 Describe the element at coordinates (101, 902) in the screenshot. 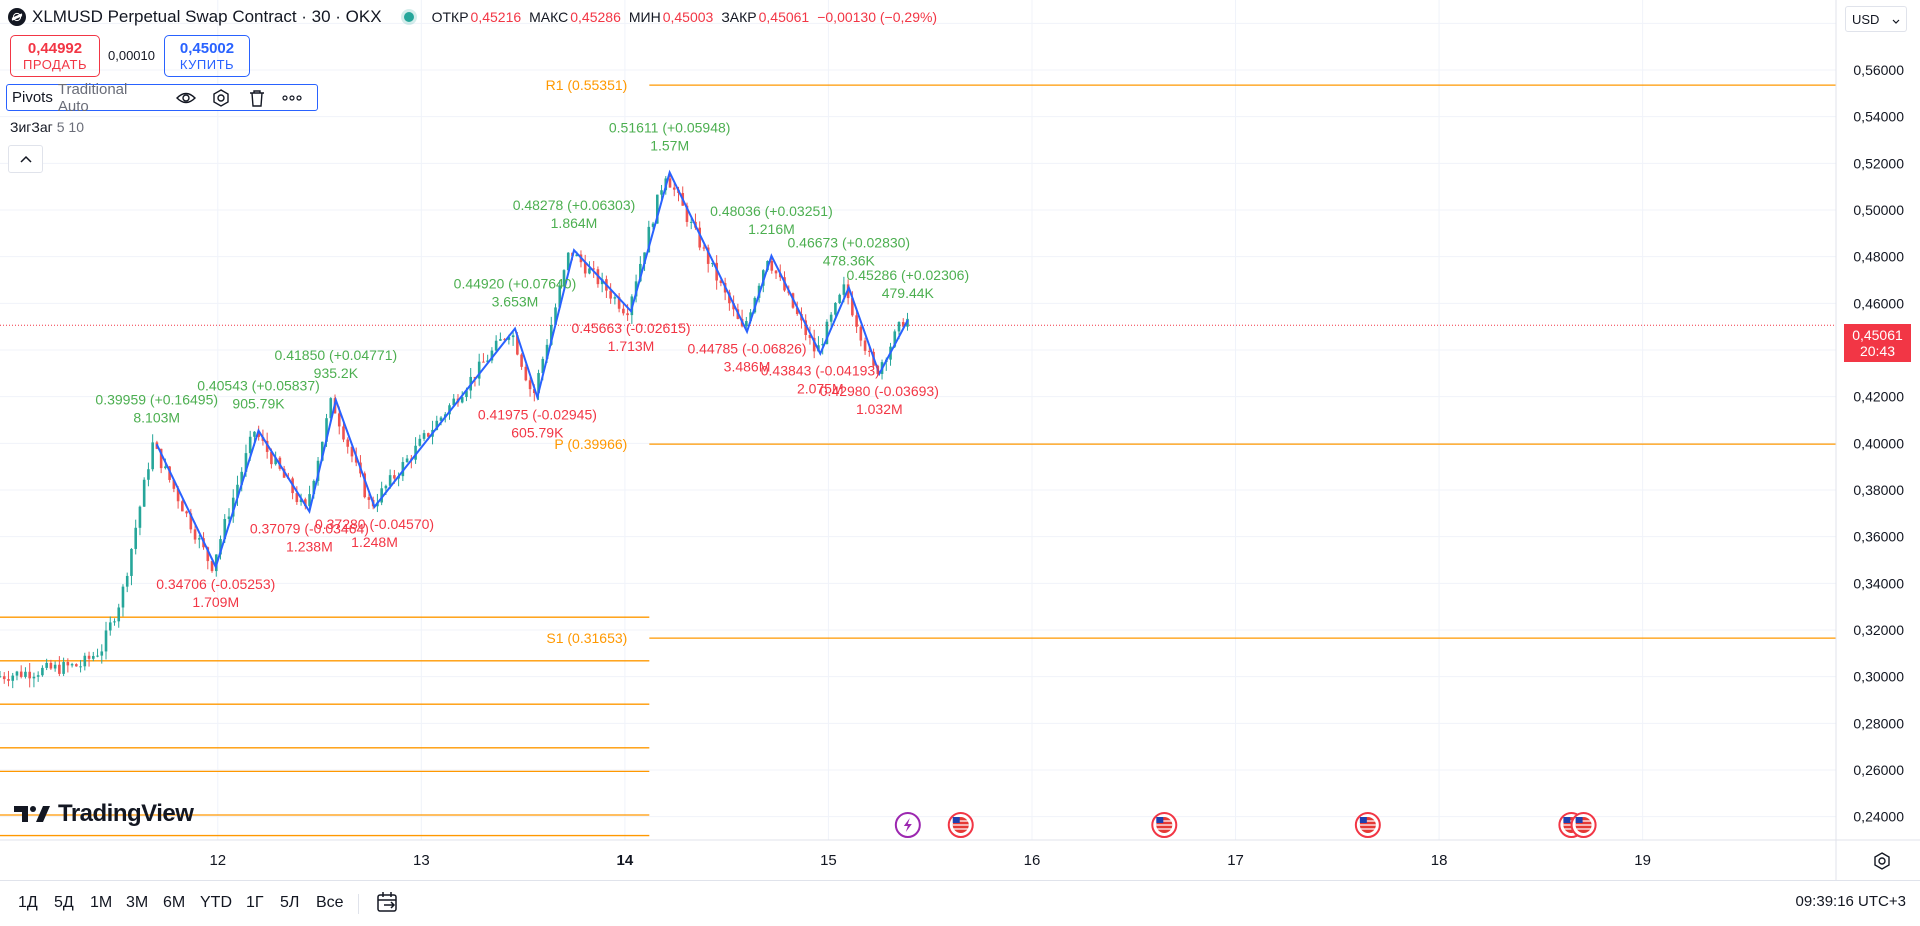

I see `timeframe-1m-button: 1М` at that location.